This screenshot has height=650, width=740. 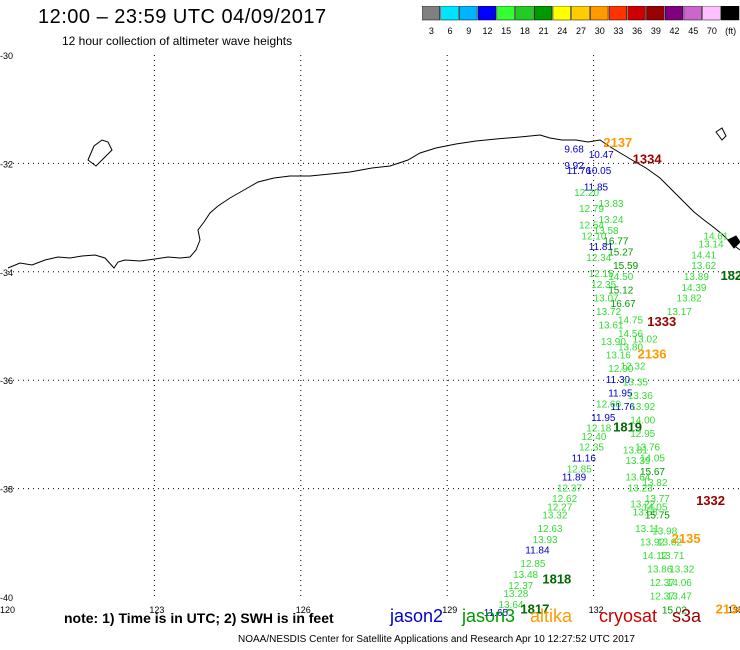 What do you see at coordinates (618, 356) in the screenshot?
I see `wave-height-label: 13.16` at bounding box center [618, 356].